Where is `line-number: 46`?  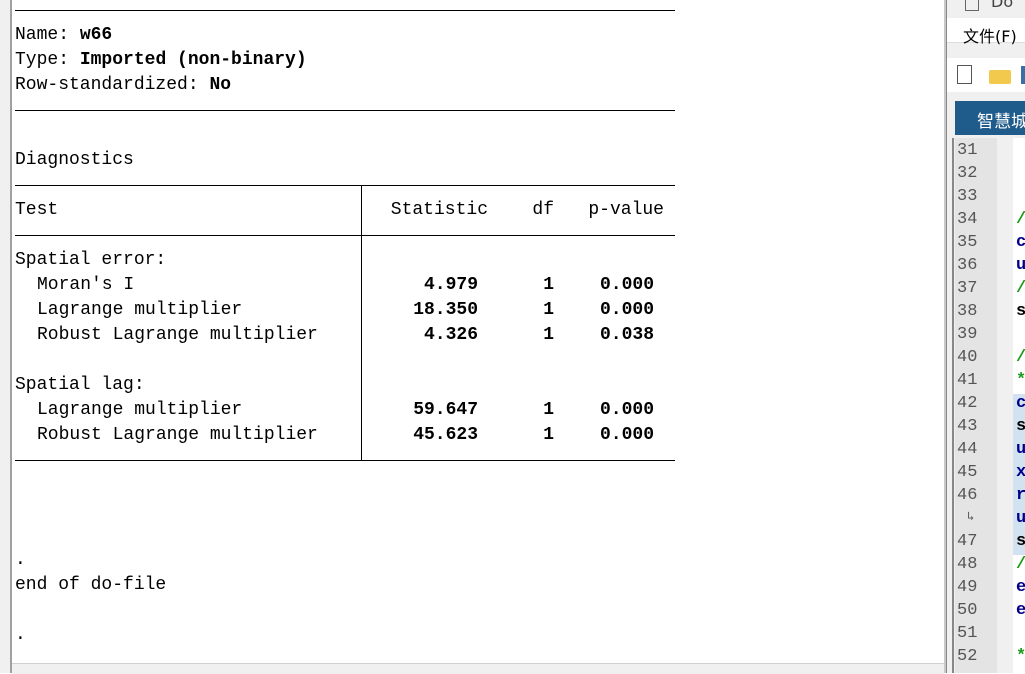 line-number: 46 is located at coordinates (967, 495).